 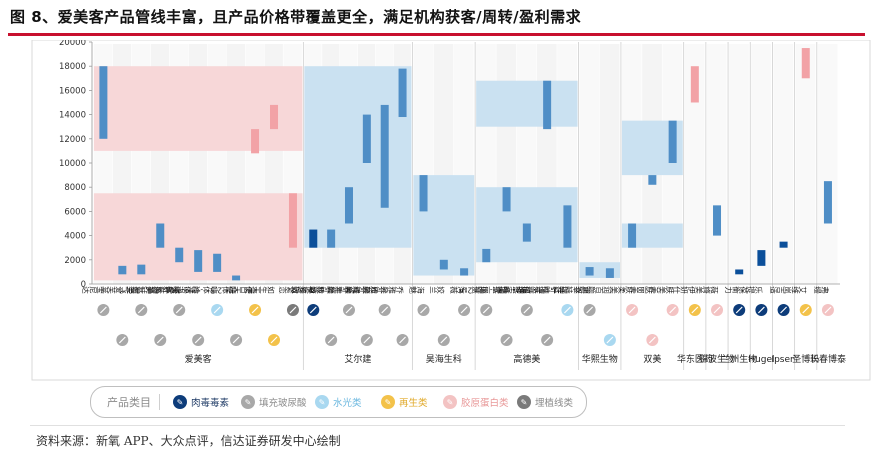 What do you see at coordinates (260, 289) in the screenshot?
I see `product-label: 如生天使` at bounding box center [260, 289].